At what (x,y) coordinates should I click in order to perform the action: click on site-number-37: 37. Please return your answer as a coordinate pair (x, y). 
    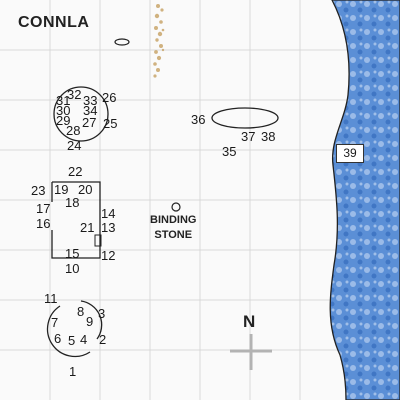
    Looking at the image, I should click on (248, 136).